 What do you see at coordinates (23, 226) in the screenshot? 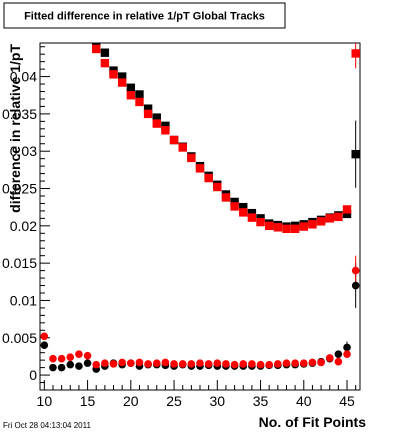
I see `y-tick-label: 0.02` at bounding box center [23, 226].